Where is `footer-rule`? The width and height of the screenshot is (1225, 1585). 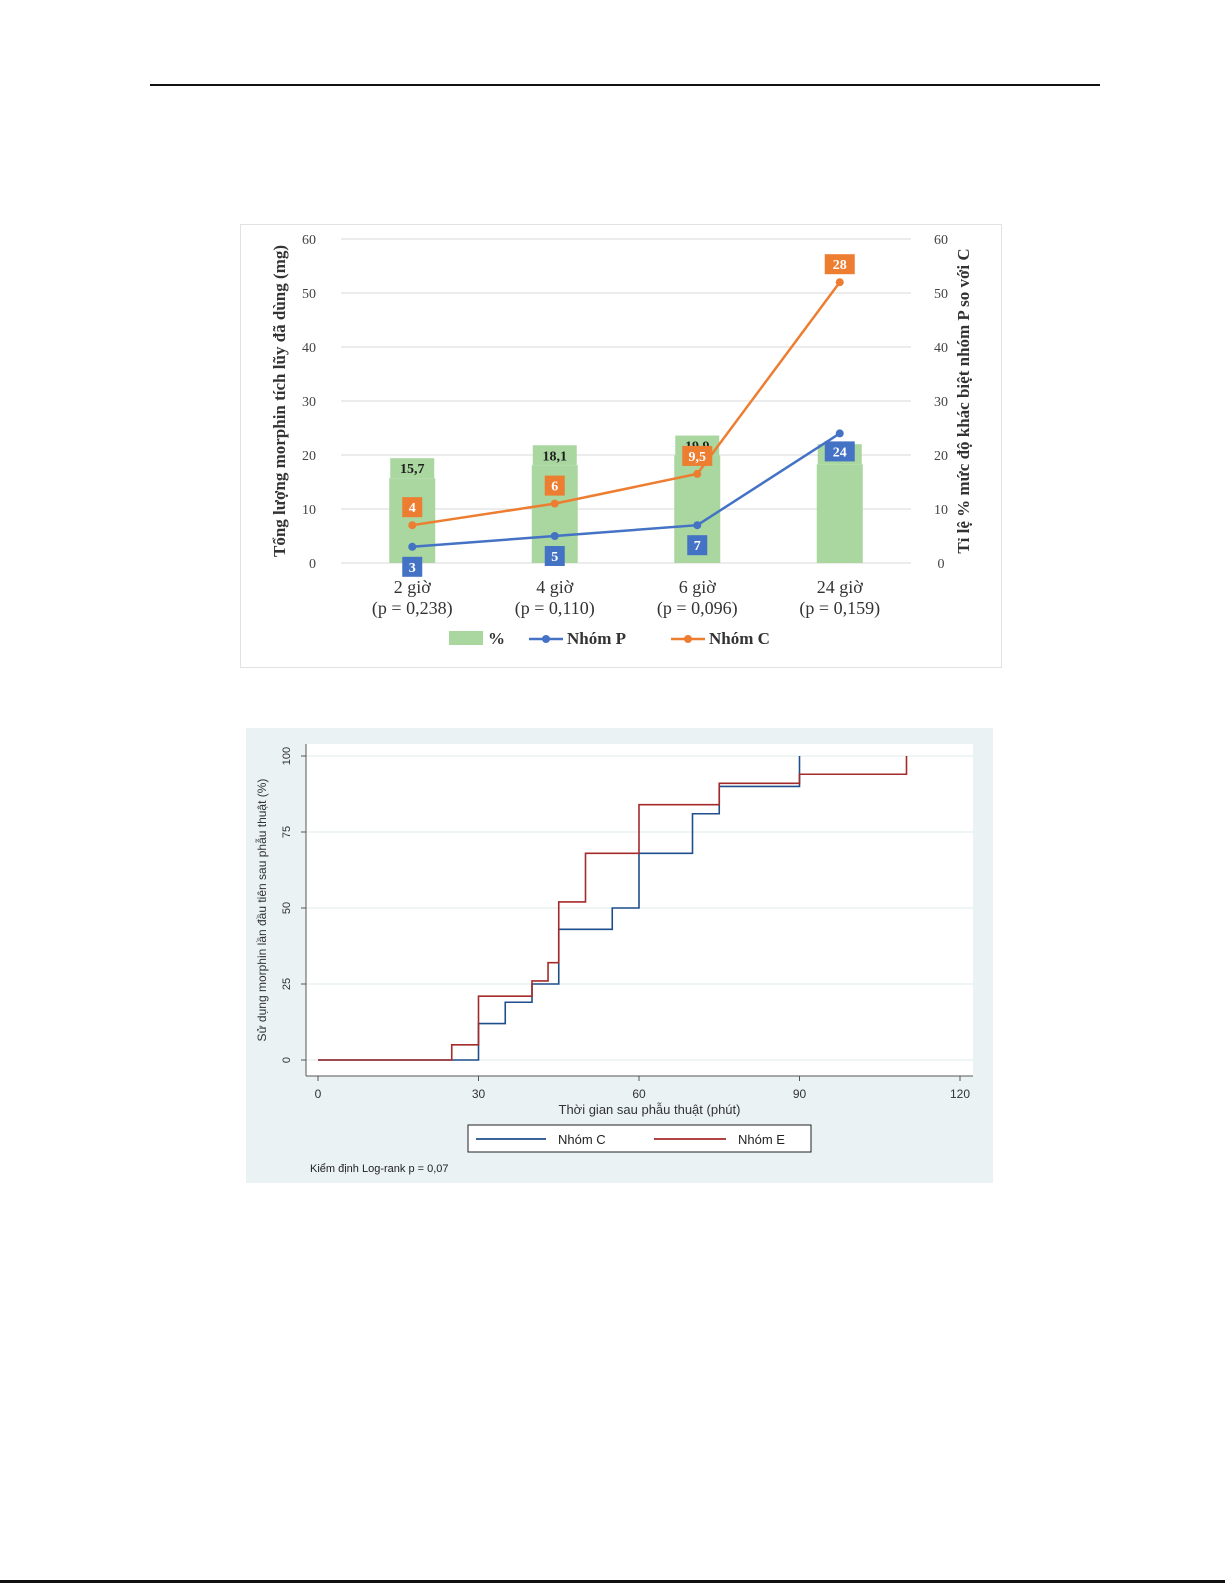
footer-rule is located at coordinates (612, 1581).